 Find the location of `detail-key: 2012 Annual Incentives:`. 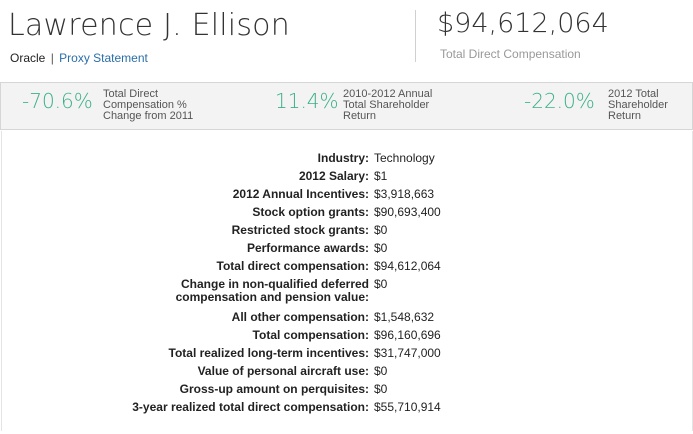

detail-key: 2012 Annual Incentives: is located at coordinates (300, 194).